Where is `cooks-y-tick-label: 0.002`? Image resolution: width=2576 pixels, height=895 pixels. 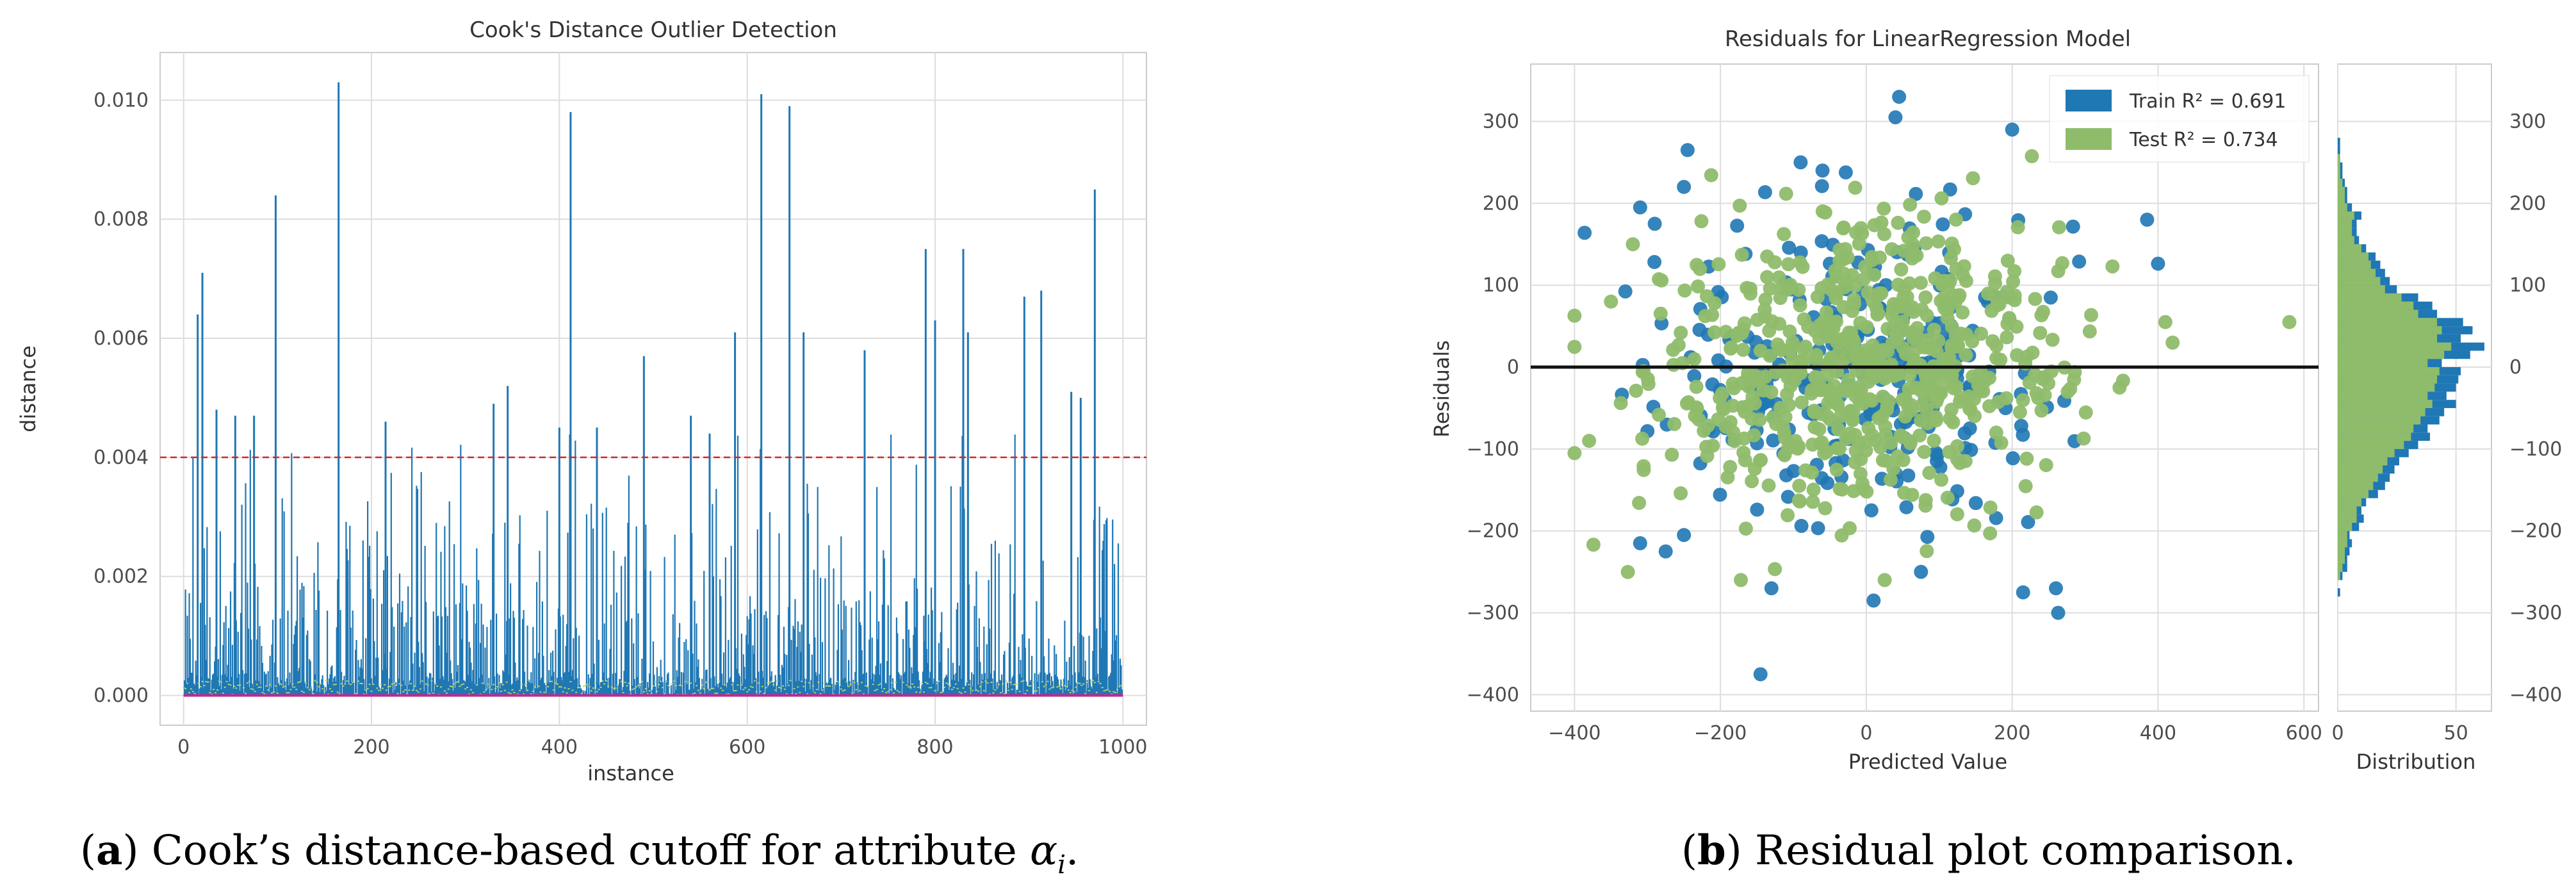
cooks-y-tick-label: 0.002 is located at coordinates (121, 577).